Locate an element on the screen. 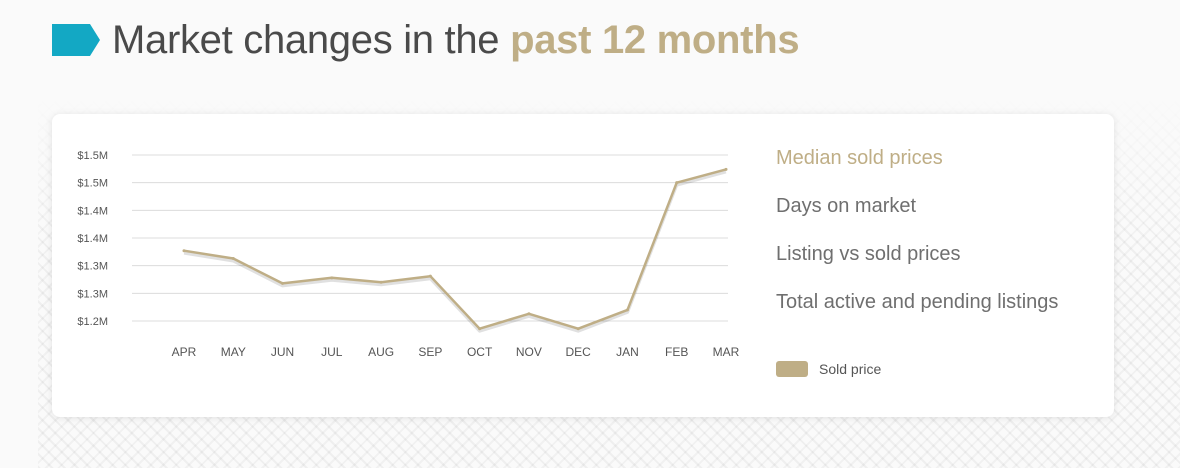  legend-label: Sold price is located at coordinates (850, 369).